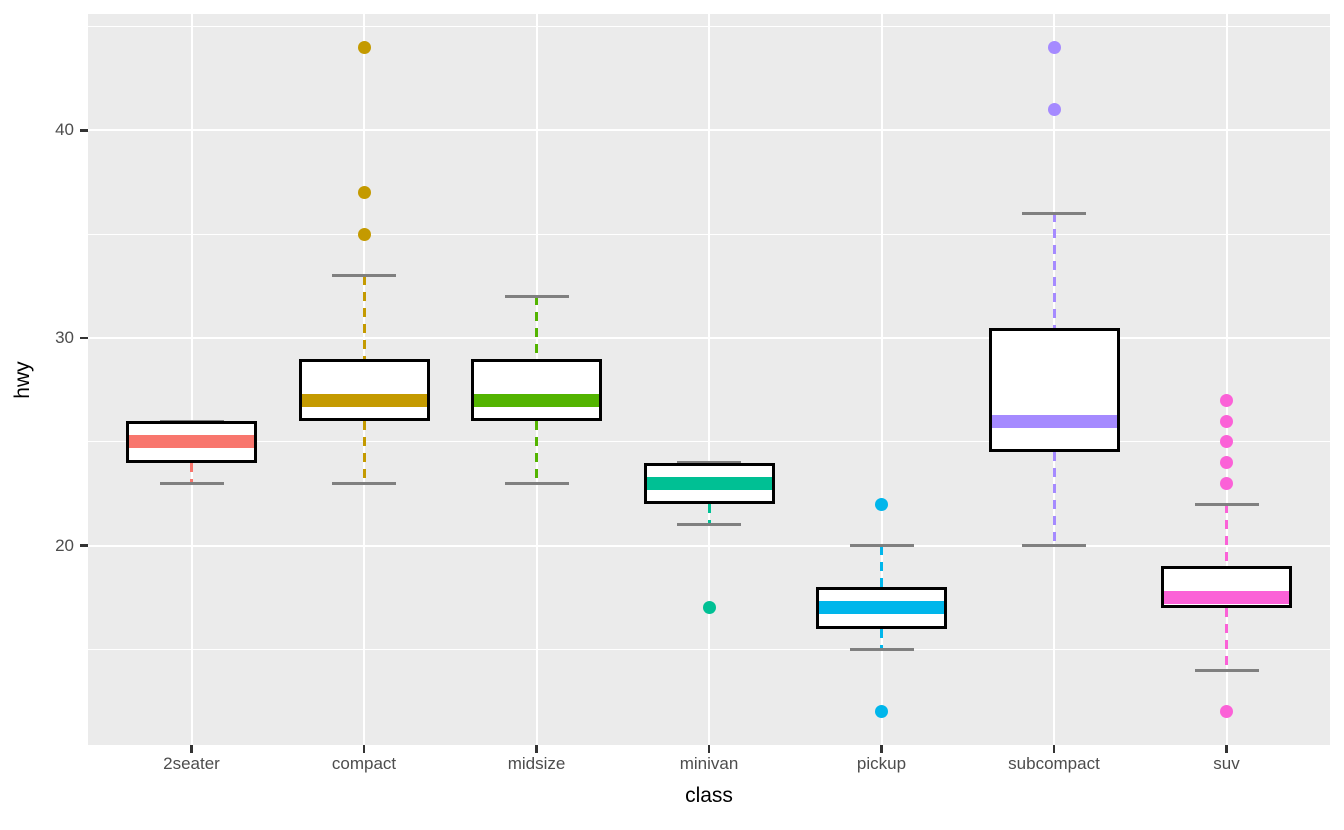 The image size is (1344, 830). What do you see at coordinates (64, 337) in the screenshot?
I see `y-tick-label: 30` at bounding box center [64, 337].